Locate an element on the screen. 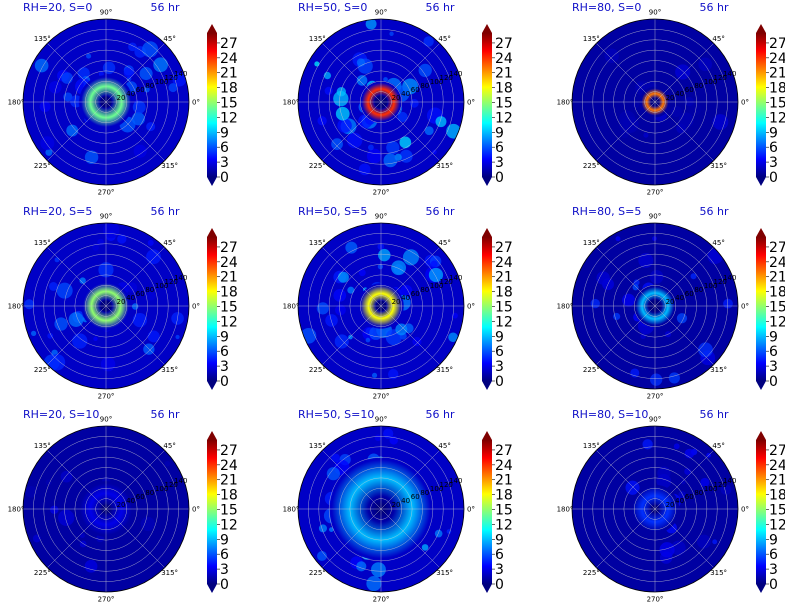 This screenshot has height=612, width=785. colorbar-tick-label: 6 is located at coordinates (499, 148).